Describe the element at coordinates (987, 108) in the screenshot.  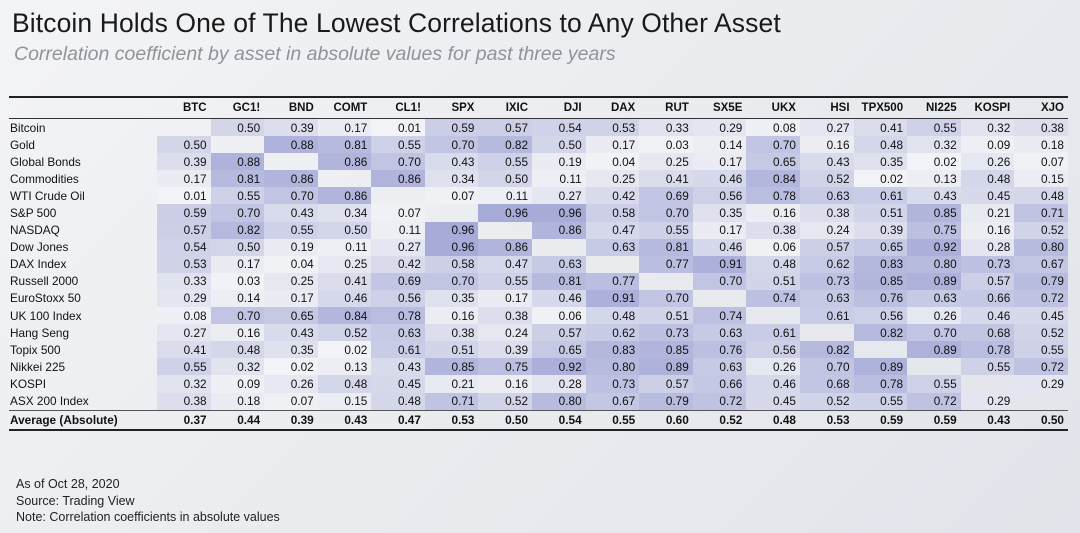
I see `column-header: KOSPI` at that location.